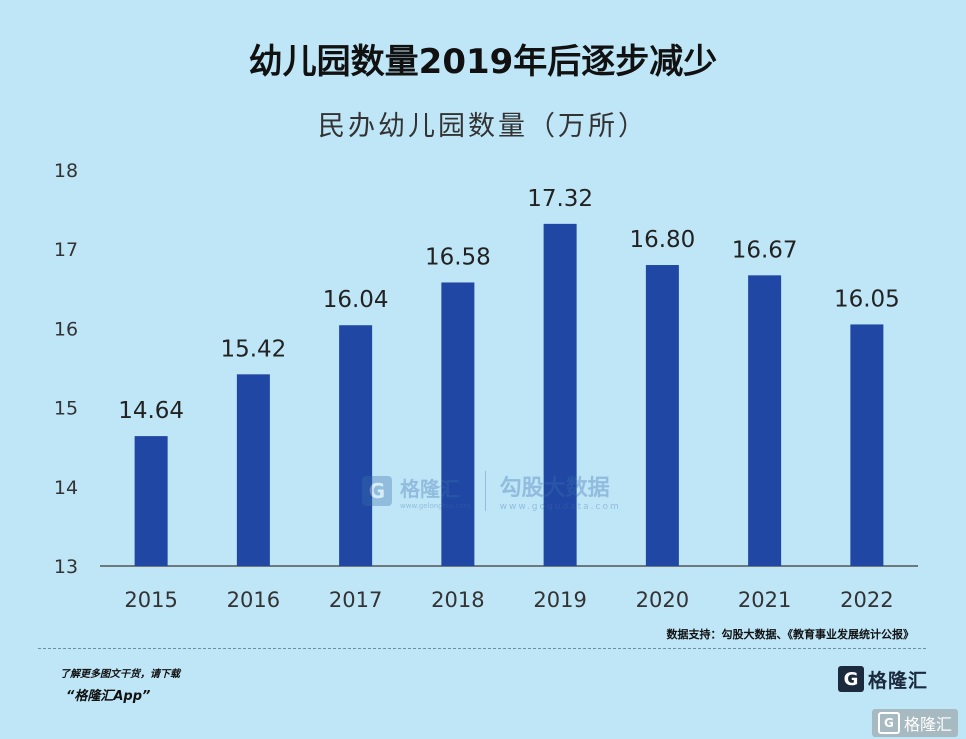 The height and width of the screenshot is (739, 966). I want to click on y-tick-label: 18, so click(66, 171).